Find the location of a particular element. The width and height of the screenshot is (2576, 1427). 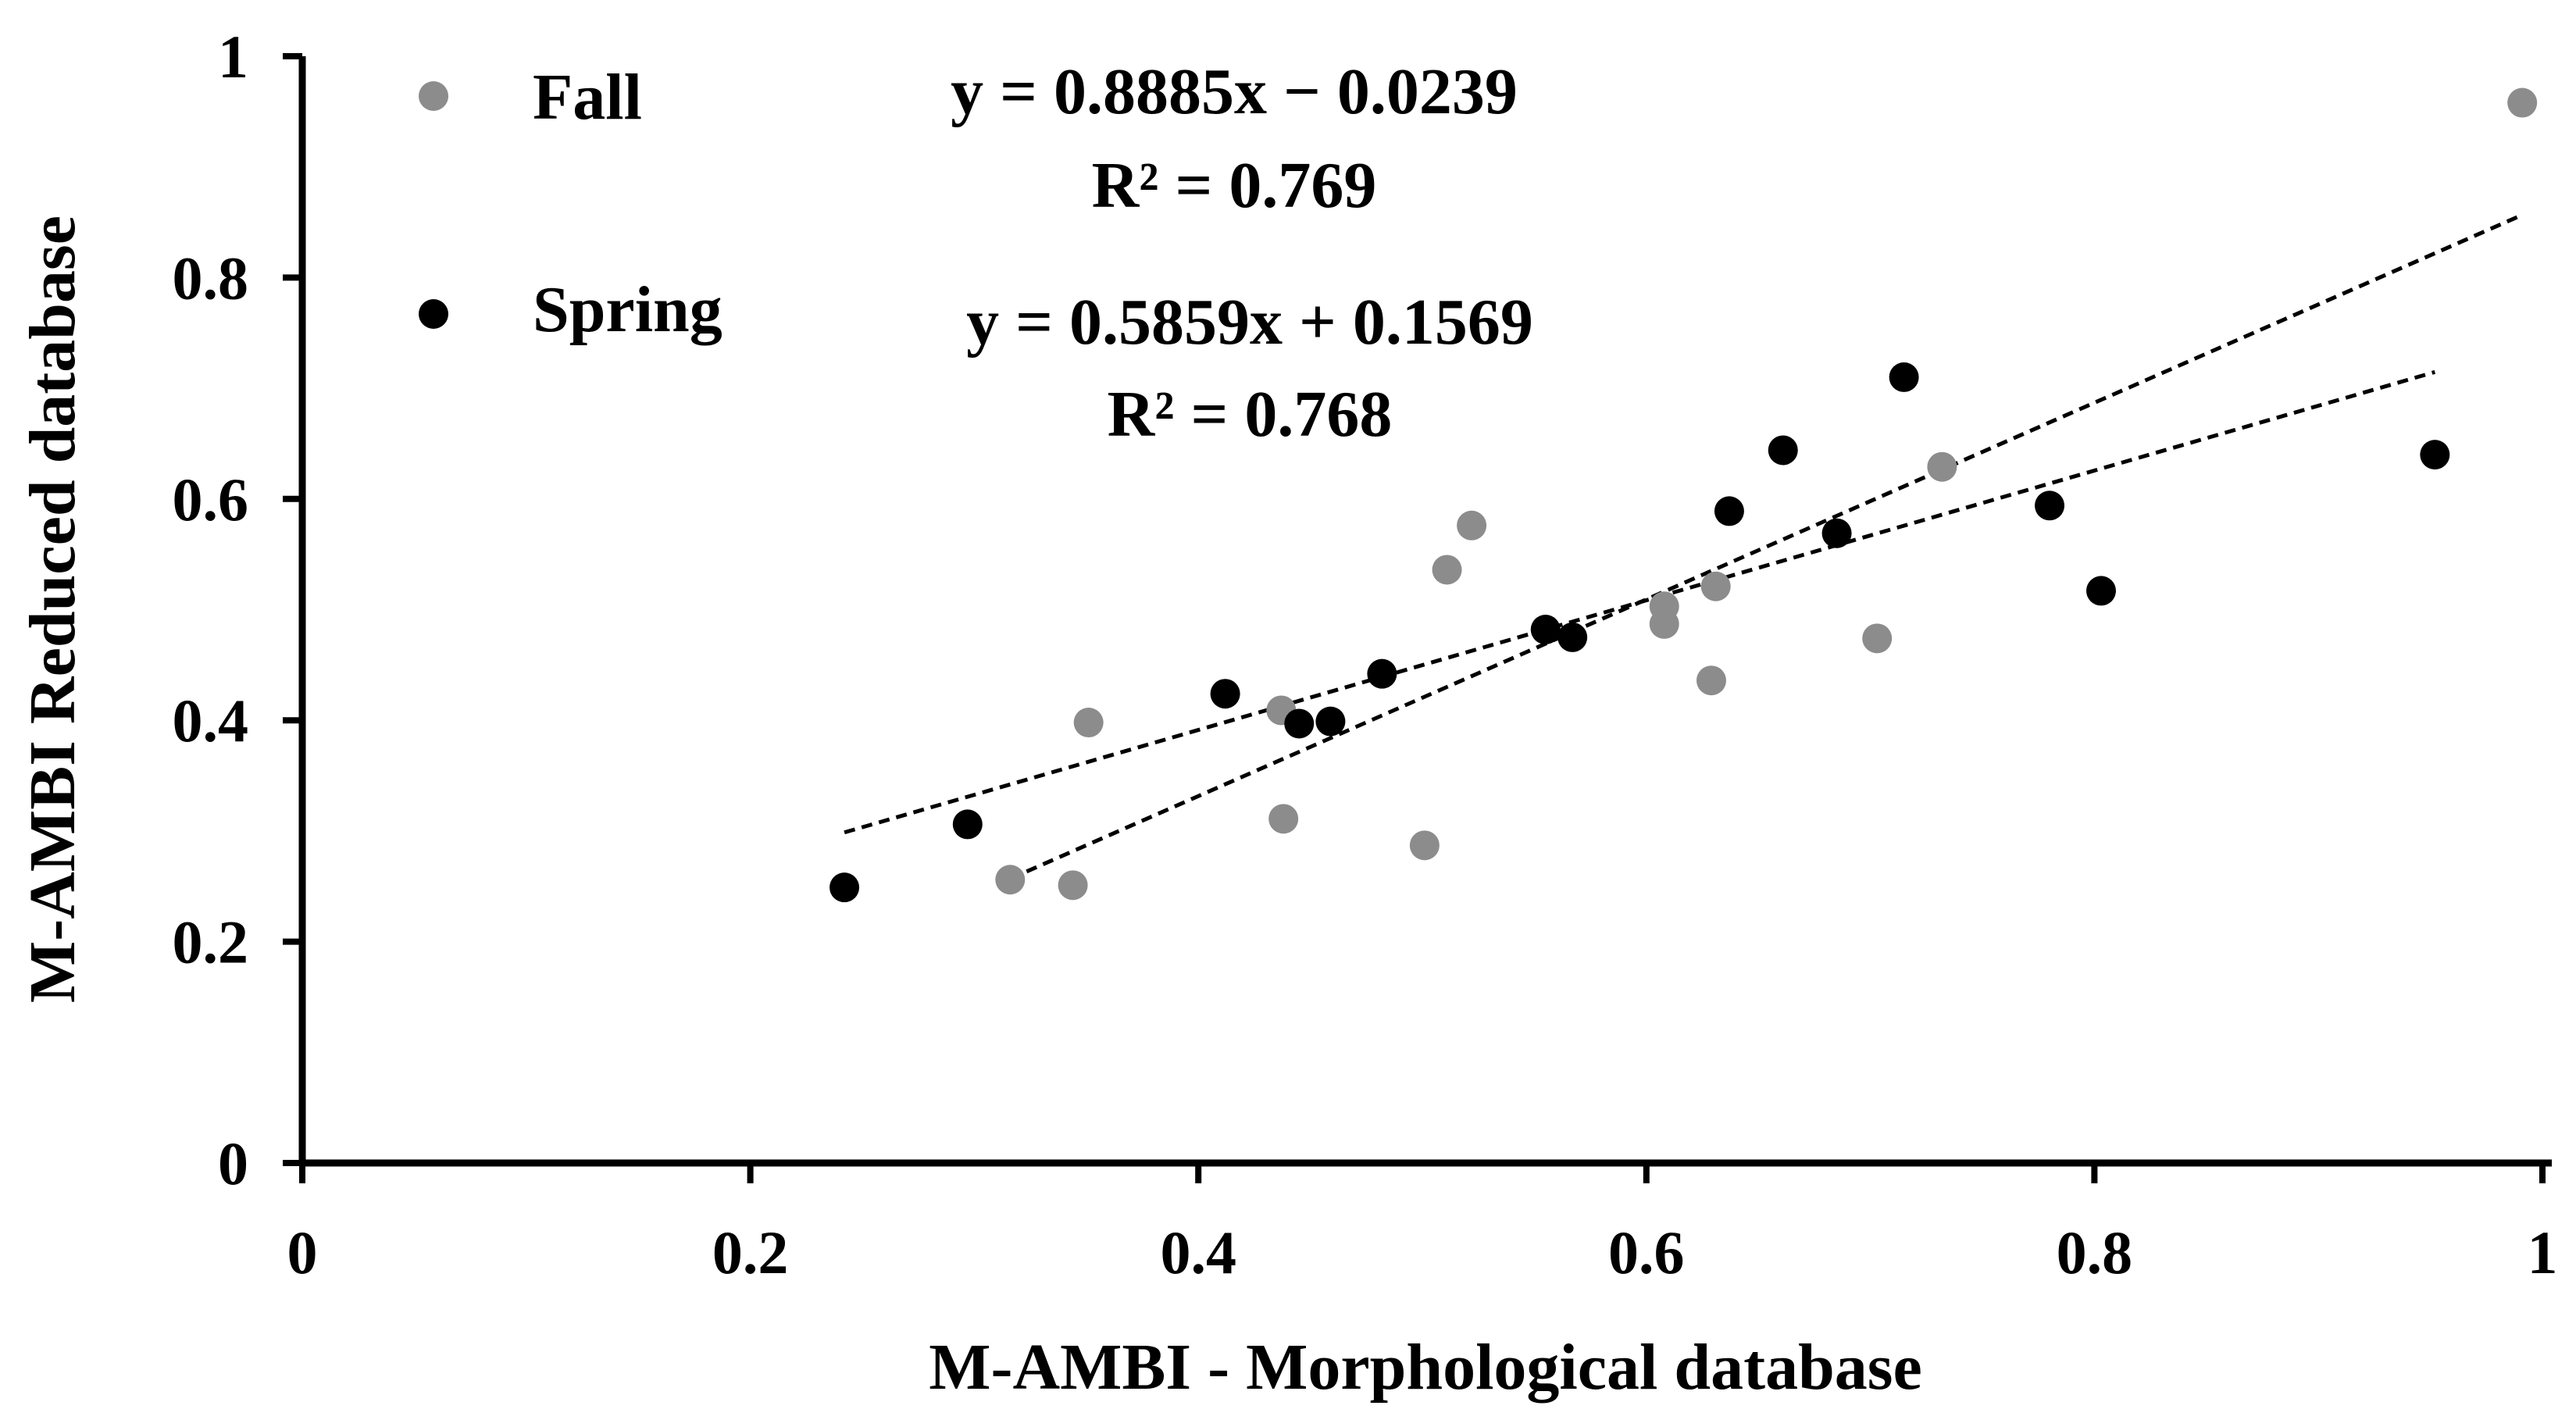

y-tick-label: 0.2 is located at coordinates (211, 942).